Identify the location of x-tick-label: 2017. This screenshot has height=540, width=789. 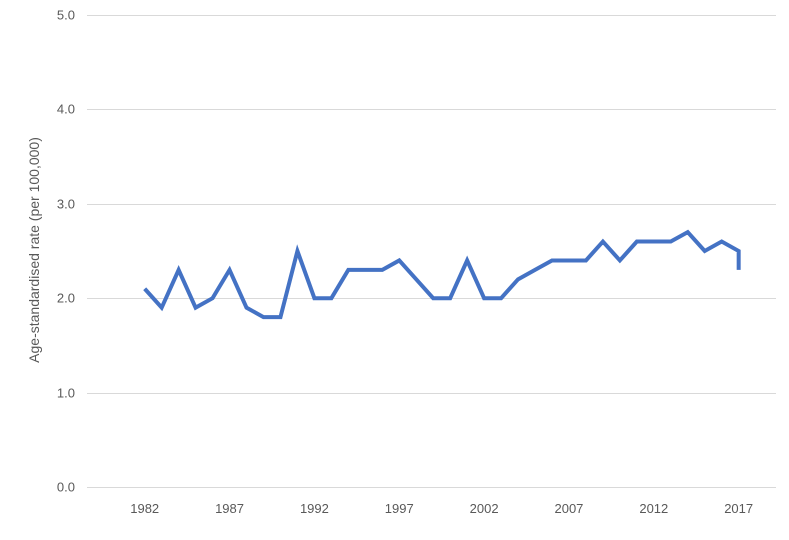
(738, 508).